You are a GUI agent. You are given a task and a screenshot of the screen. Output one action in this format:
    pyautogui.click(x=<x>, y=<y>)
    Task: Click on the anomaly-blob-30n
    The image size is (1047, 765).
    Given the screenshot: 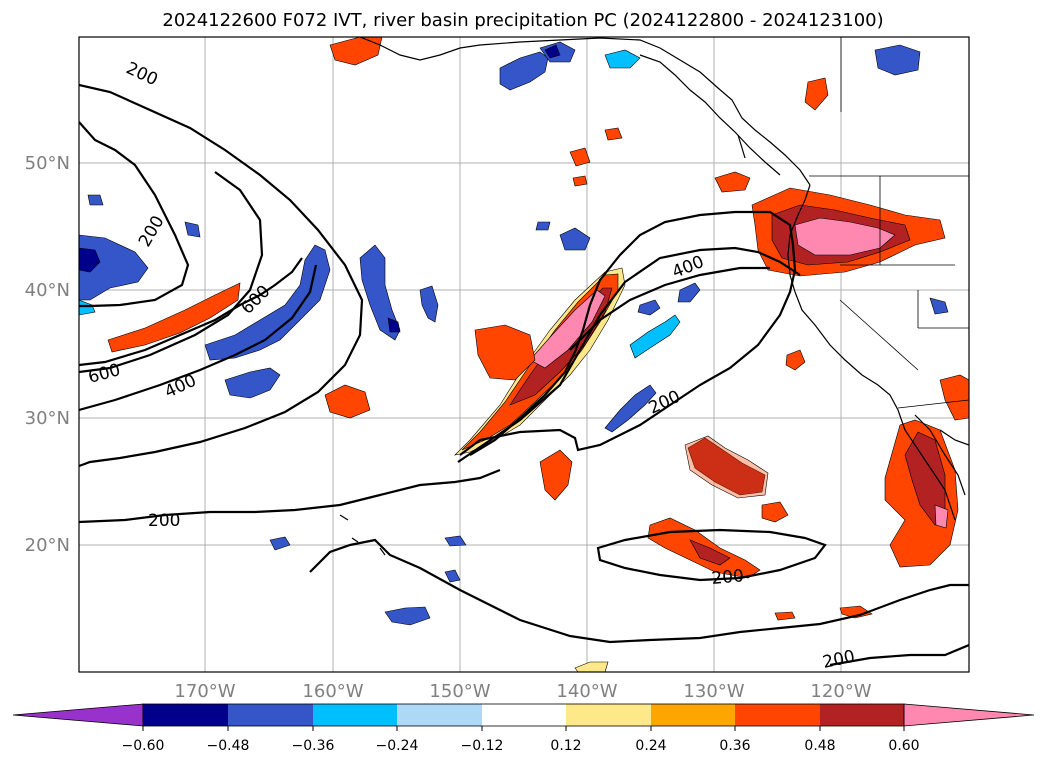 What is the action you would take?
    pyautogui.click(x=347, y=401)
    